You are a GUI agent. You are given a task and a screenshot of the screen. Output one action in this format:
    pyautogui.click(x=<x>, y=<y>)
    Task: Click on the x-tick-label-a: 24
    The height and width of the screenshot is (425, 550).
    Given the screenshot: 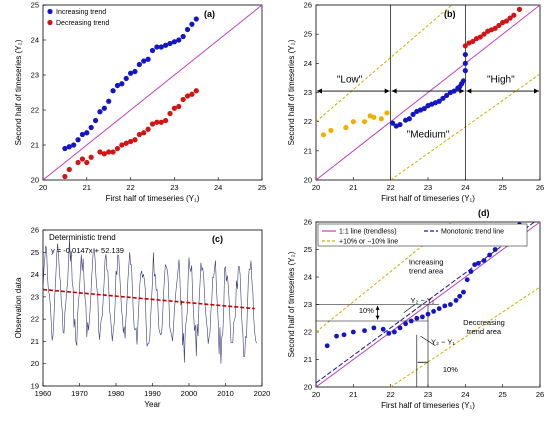 What is the action you would take?
    pyautogui.click(x=218, y=187)
    